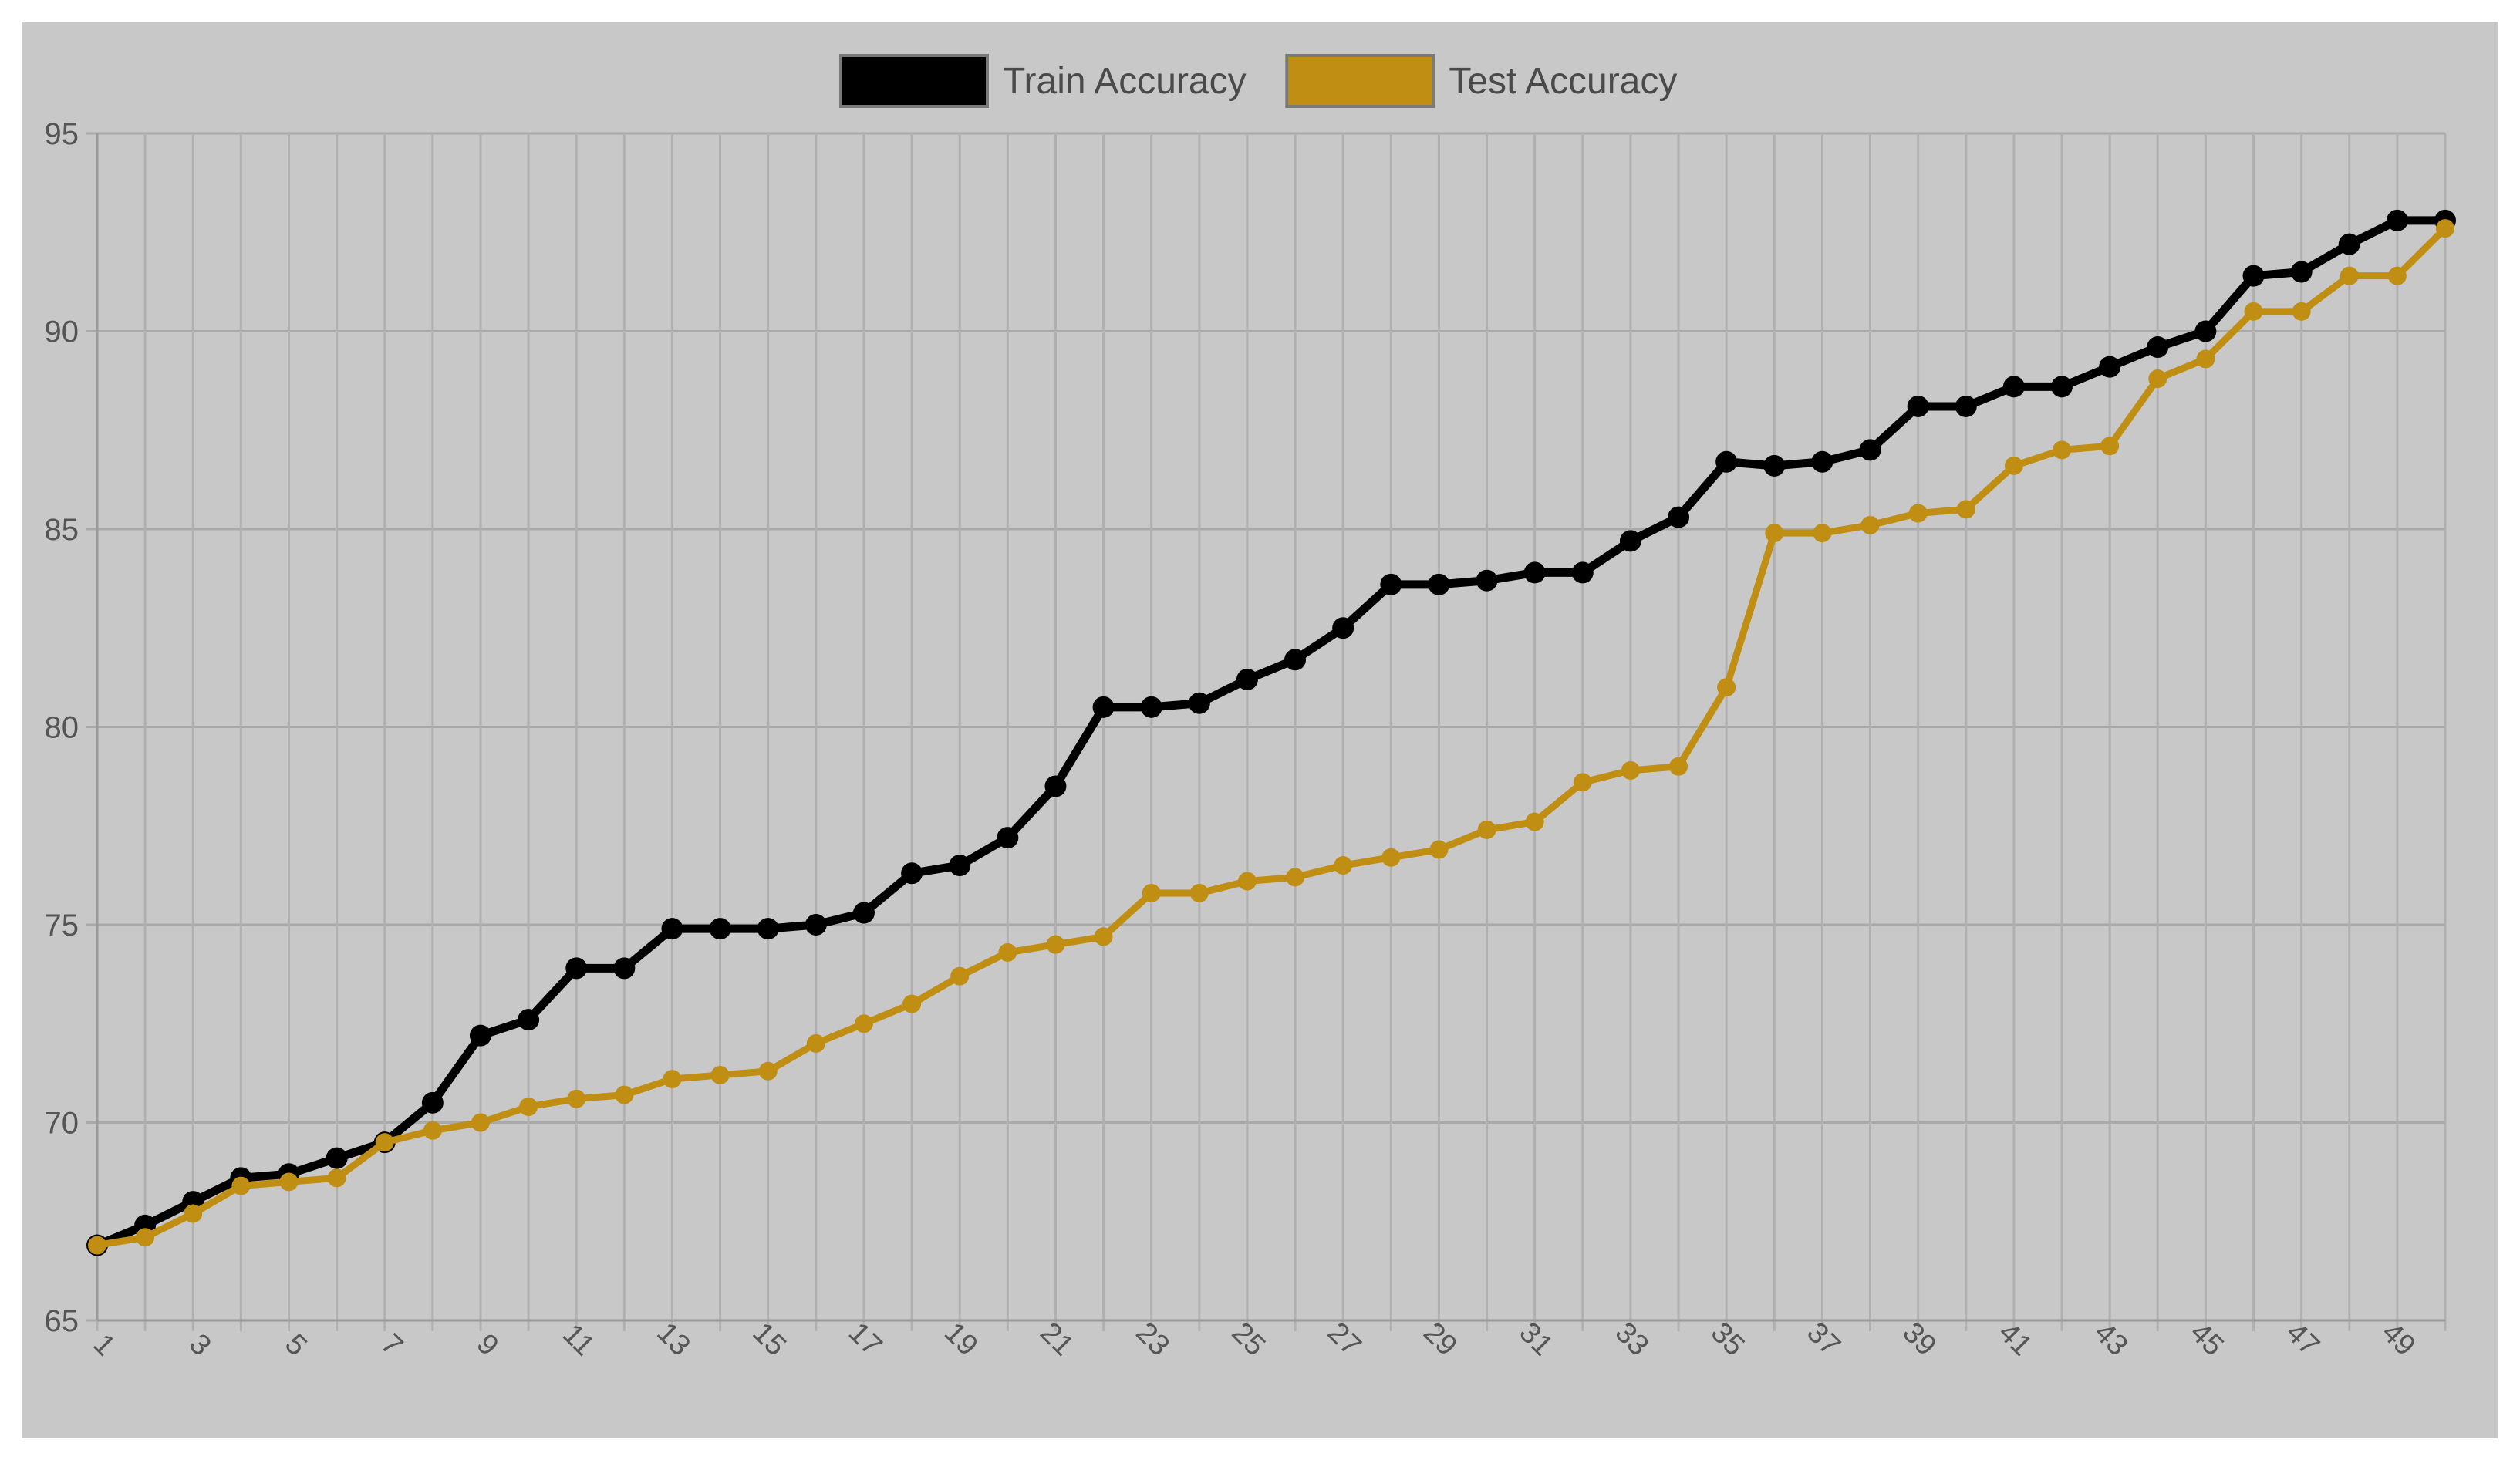  What do you see at coordinates (1257, 81) in the screenshot?
I see `legend: Train Accuracy Test Accuracy` at bounding box center [1257, 81].